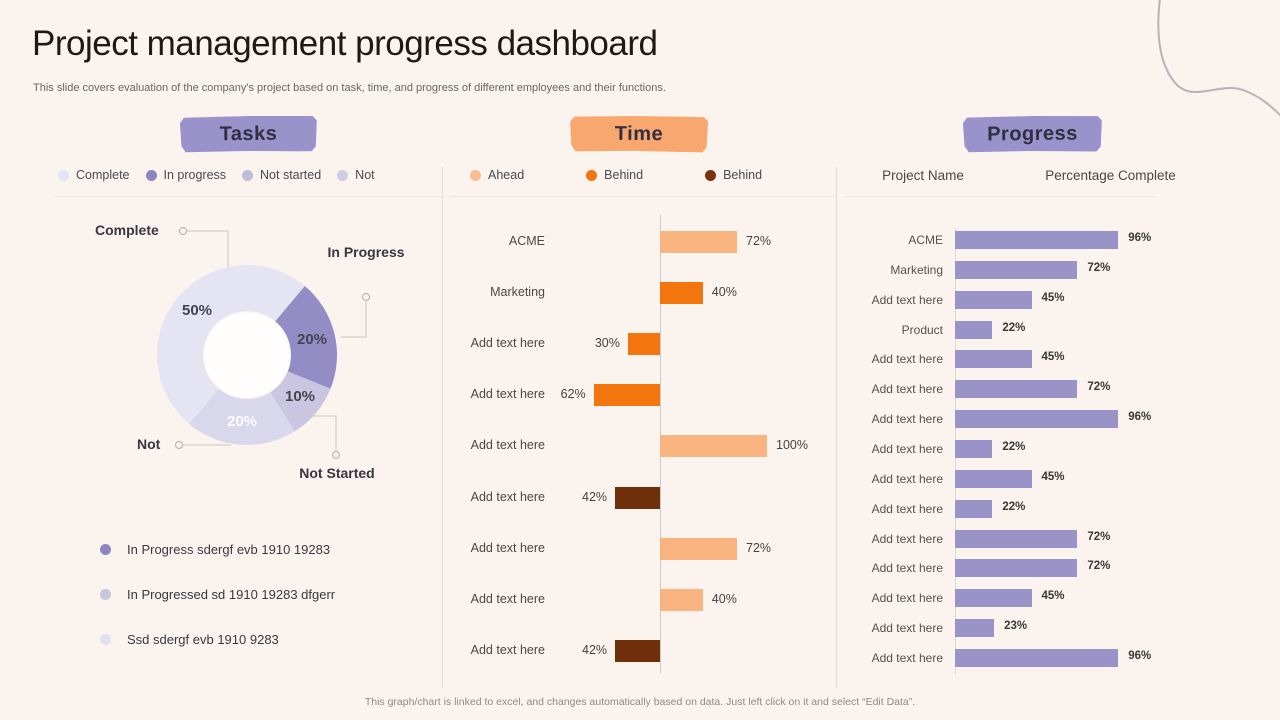 The image size is (1280, 720). I want to click on time-bar-value: 62%, so click(573, 394).